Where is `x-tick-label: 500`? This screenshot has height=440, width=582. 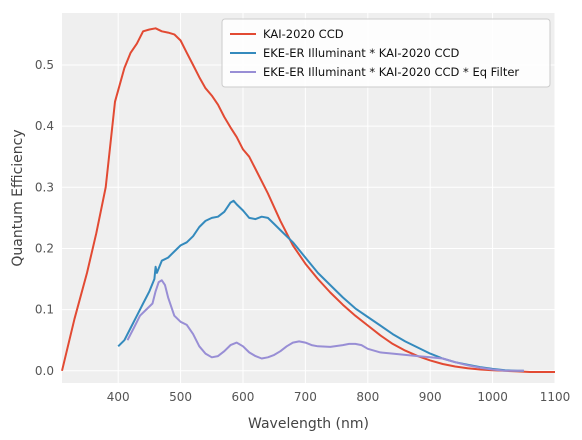
x-tick-label: 500 is located at coordinates (180, 397).